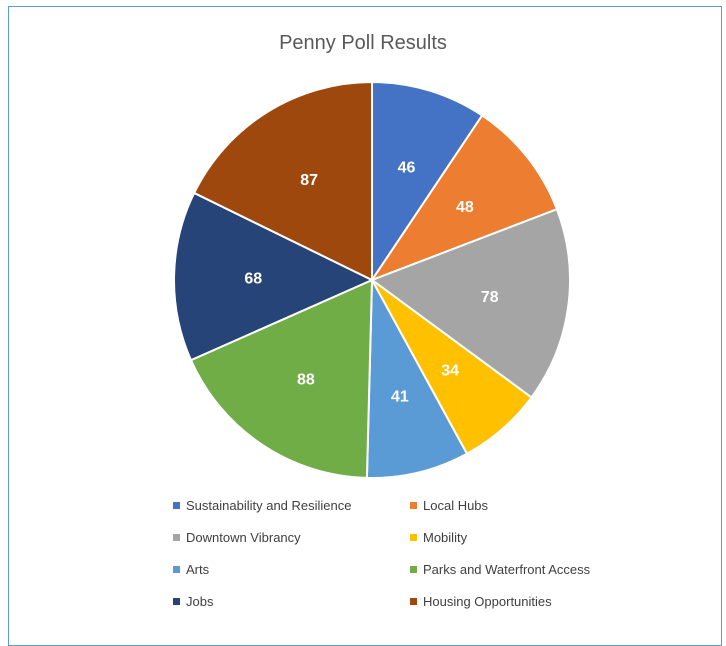 The height and width of the screenshot is (646, 726). Describe the element at coordinates (487, 601) in the screenshot. I see `legend-label: Housing Opportunities` at that location.